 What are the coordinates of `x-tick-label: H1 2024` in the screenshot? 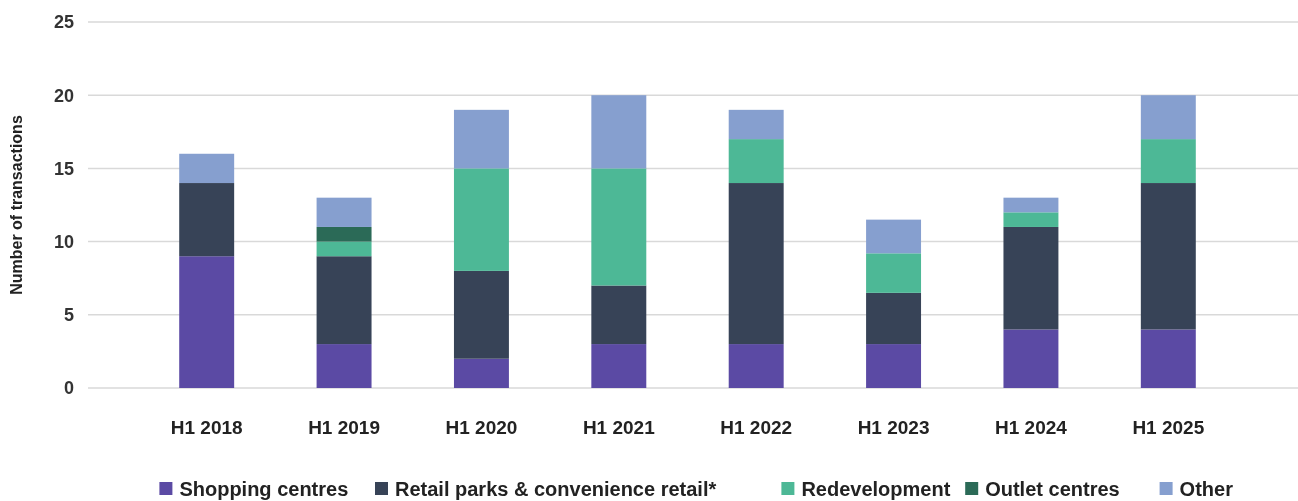 It's located at (1031, 427).